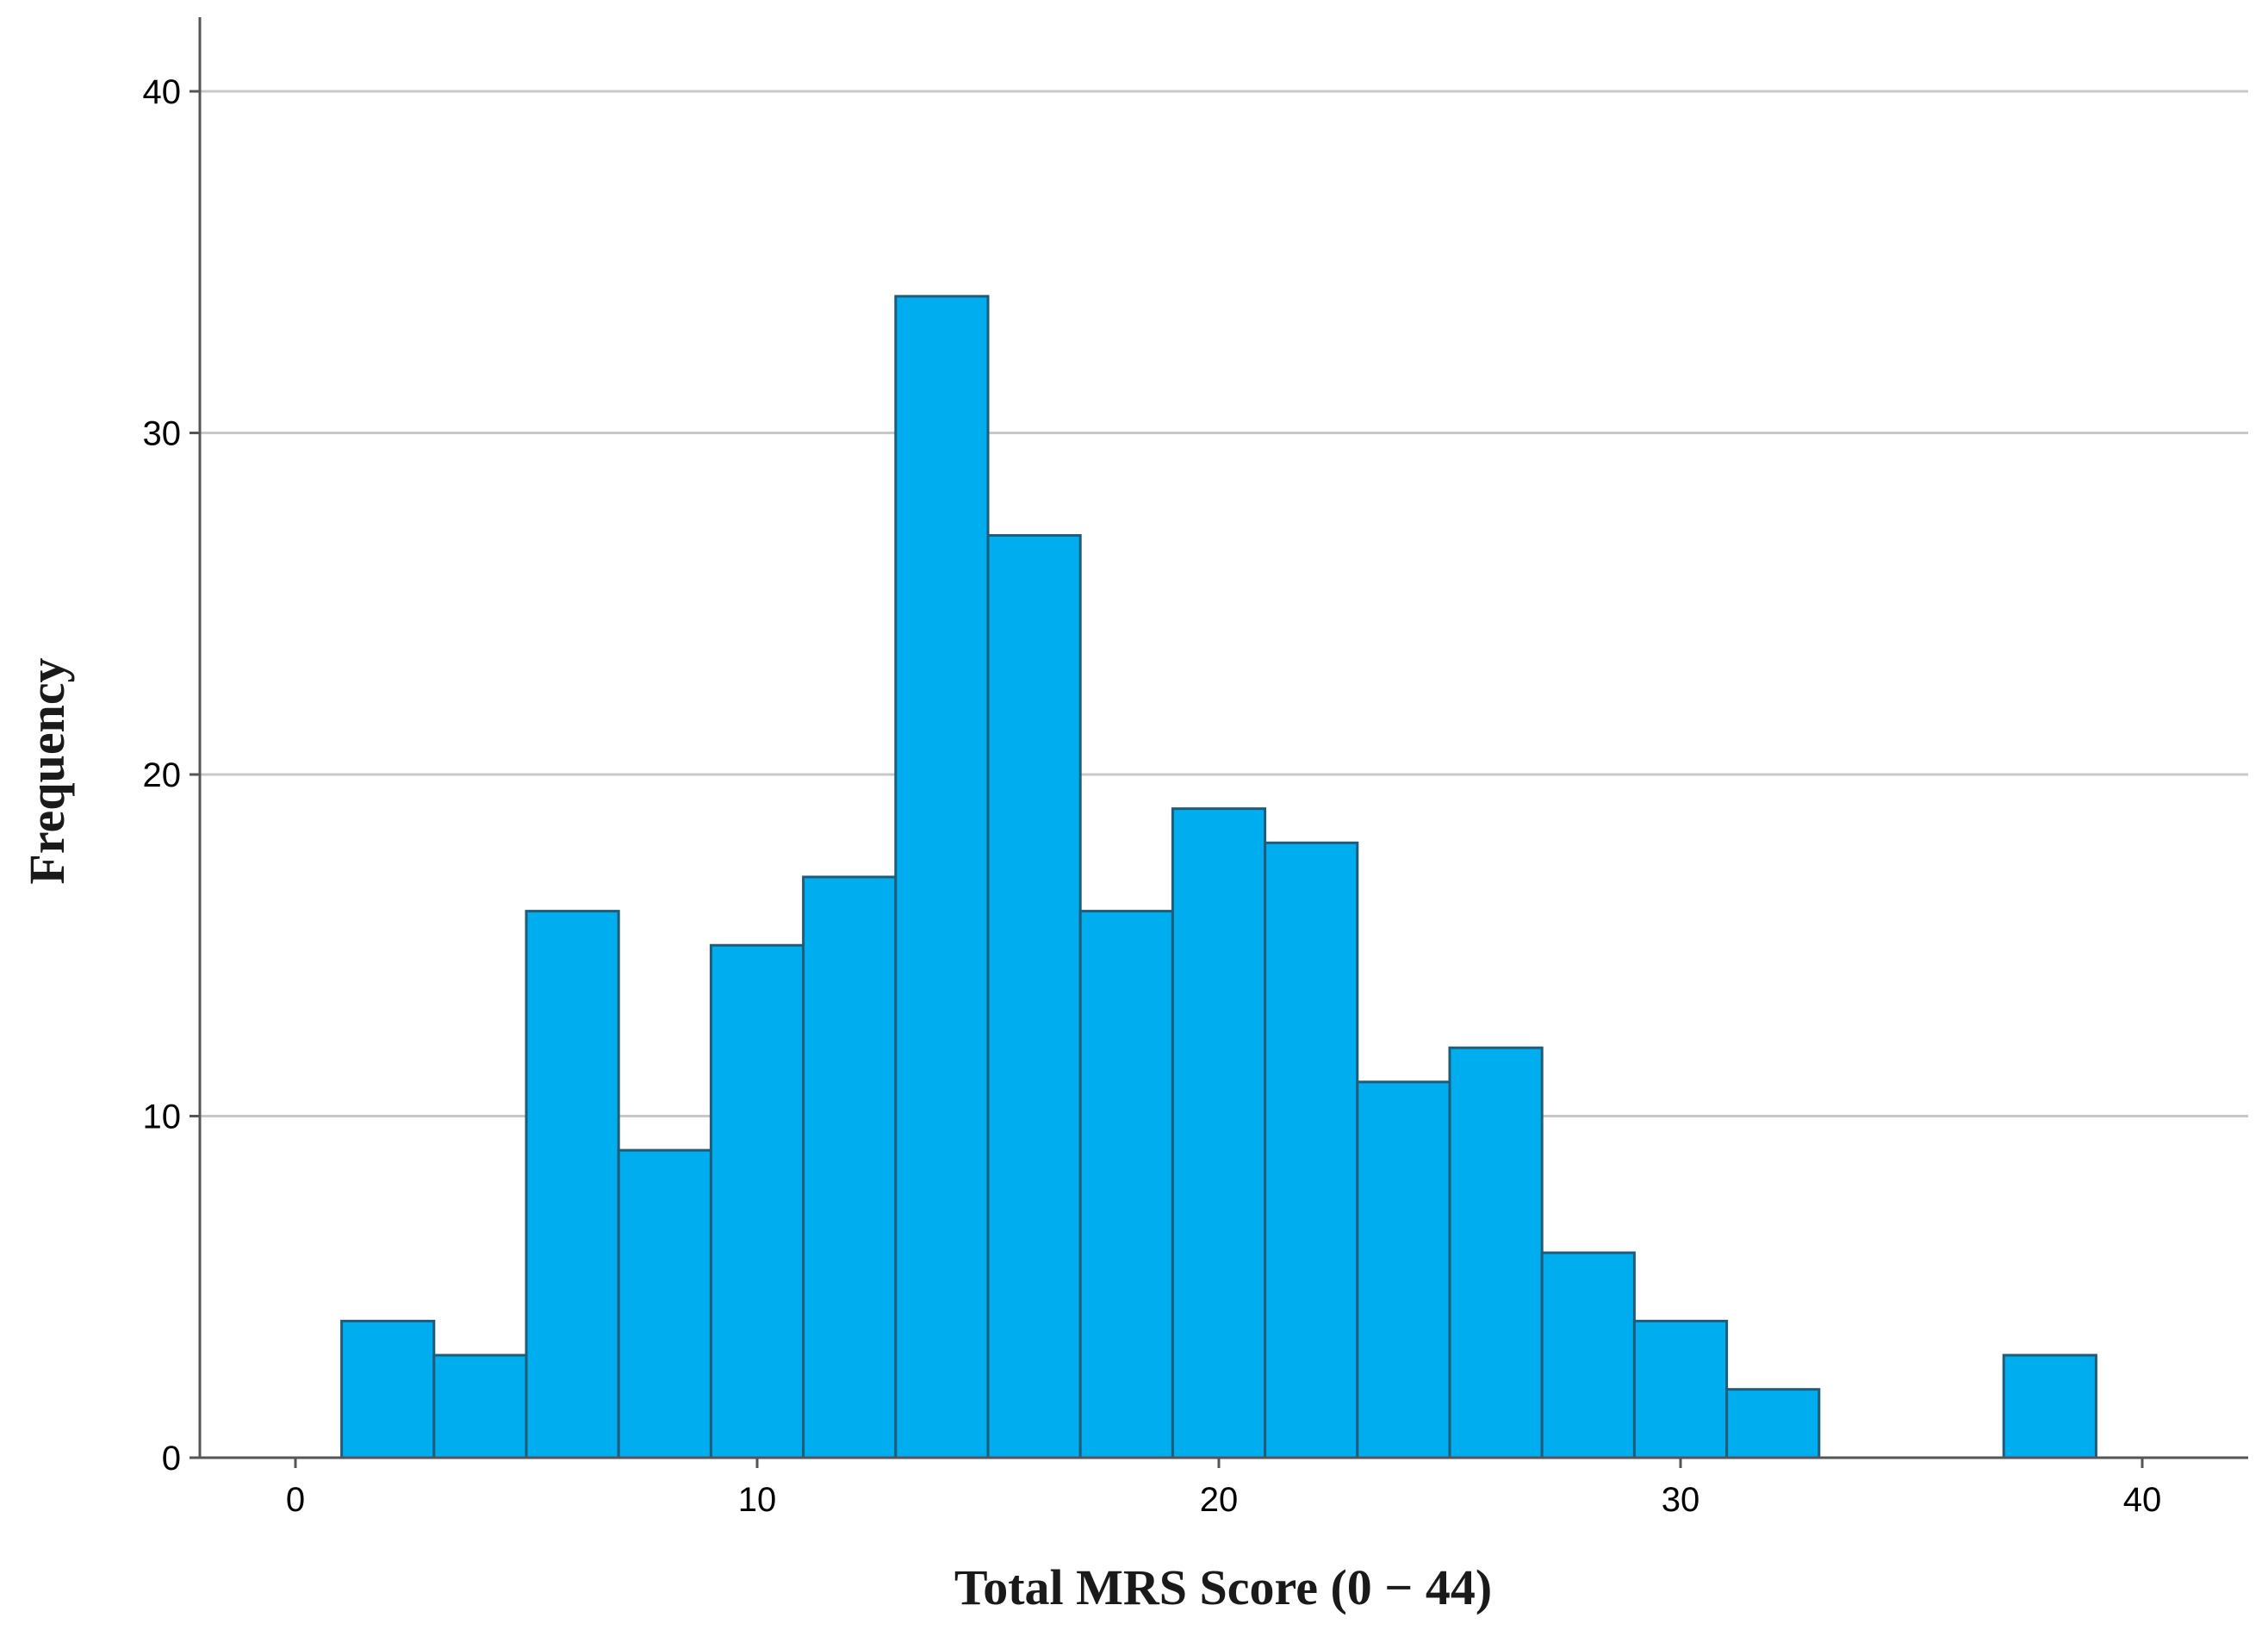  Describe the element at coordinates (2142, 1500) in the screenshot. I see `x-tick-label-40: 40` at that location.